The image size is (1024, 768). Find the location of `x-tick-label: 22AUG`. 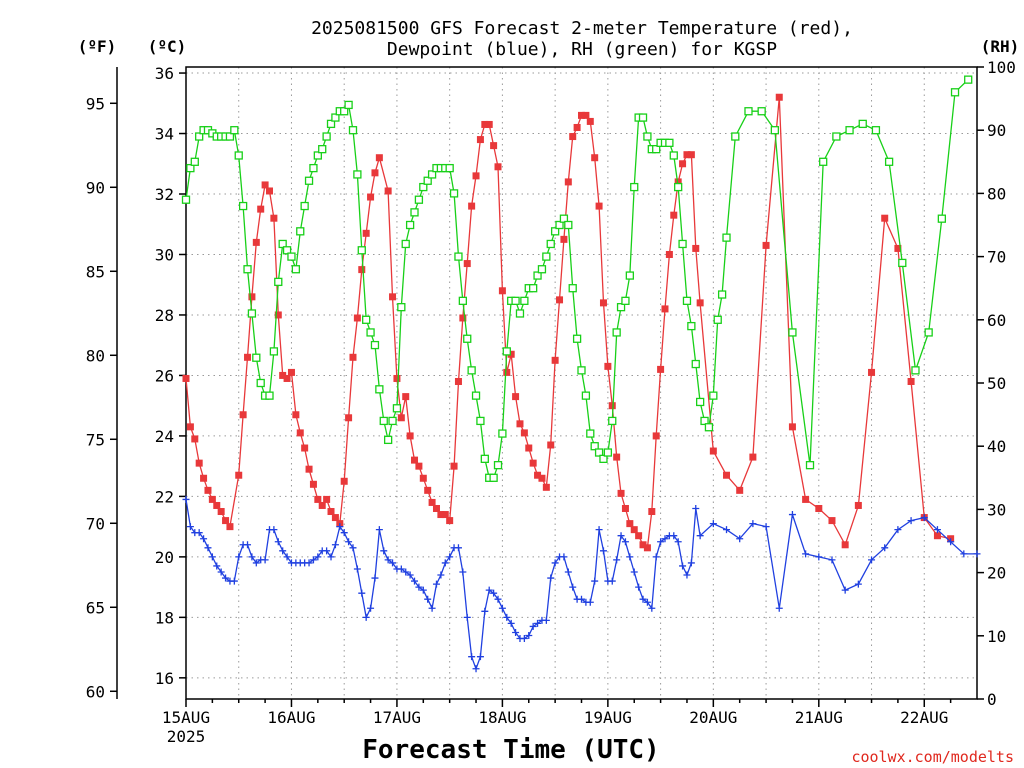

x-tick-label: 22AUG is located at coordinates (924, 717).